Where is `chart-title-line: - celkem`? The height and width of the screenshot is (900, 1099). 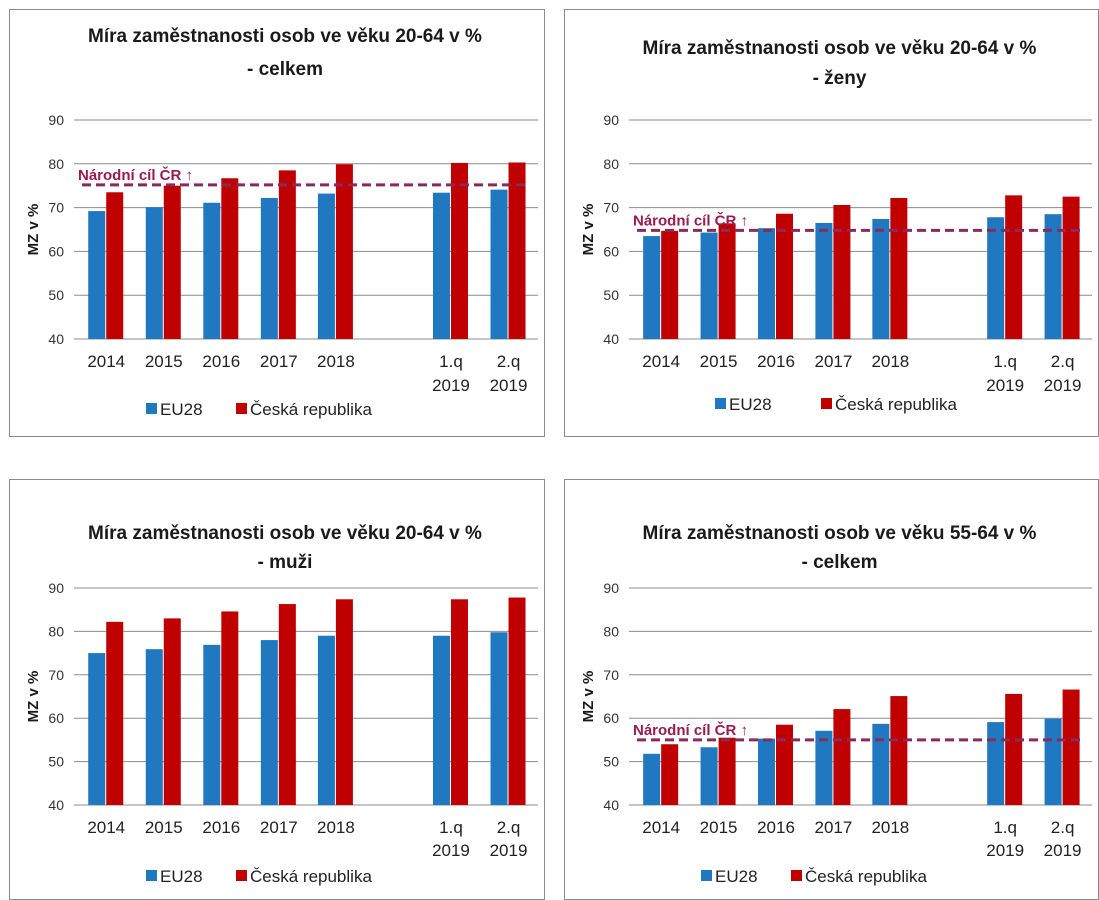
chart-title-line: - celkem is located at coordinates (839, 562).